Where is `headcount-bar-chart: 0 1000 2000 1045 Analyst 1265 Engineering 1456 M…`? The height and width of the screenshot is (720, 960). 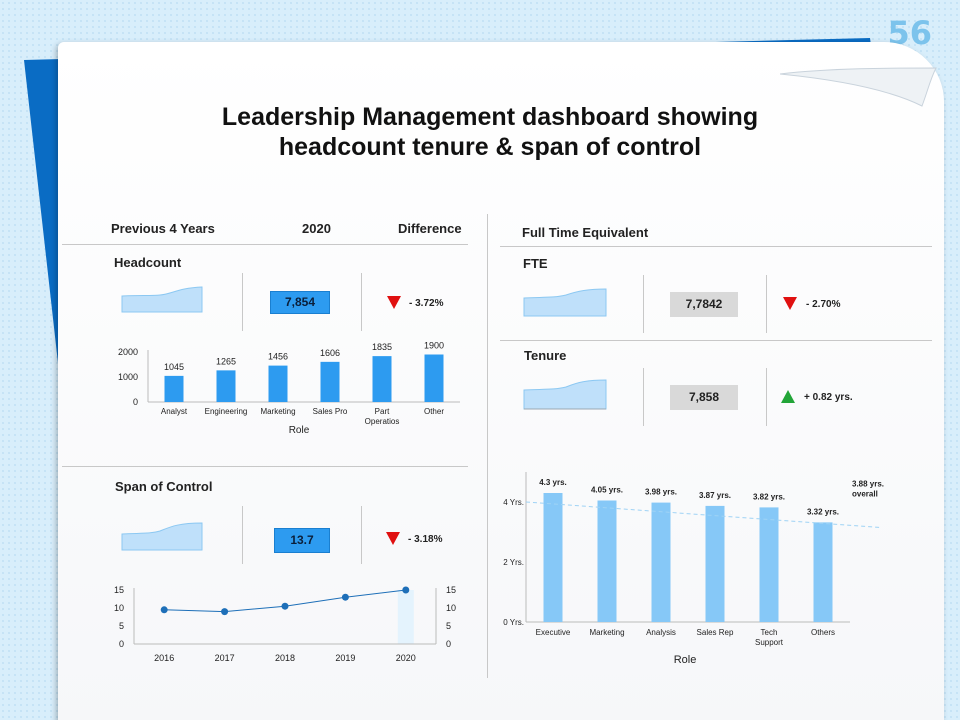
headcount-bar-chart: 0 1000 2000 1045 Analyst 1265 Engineering 1456 M… is located at coordinates (289, 388).